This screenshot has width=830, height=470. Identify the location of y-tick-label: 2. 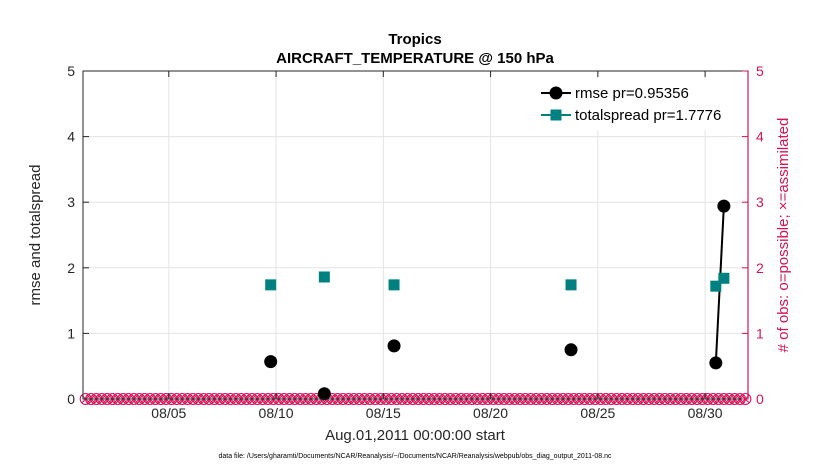
(71, 268).